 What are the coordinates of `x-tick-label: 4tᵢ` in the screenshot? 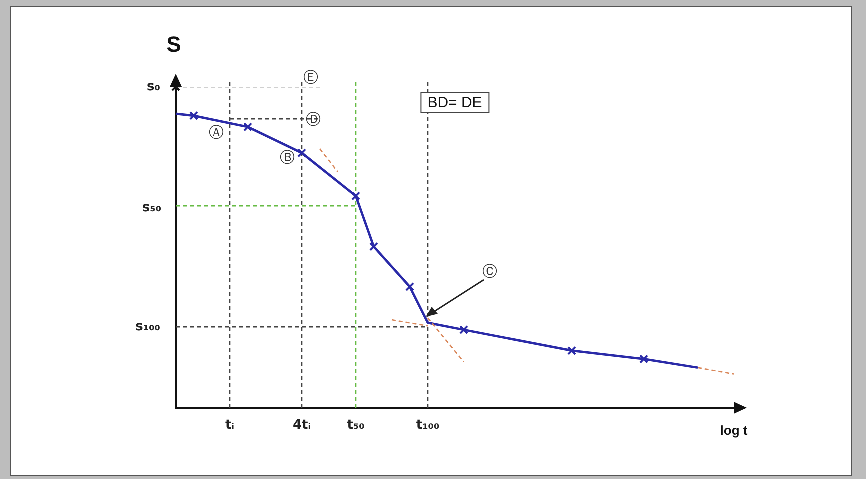 It's located at (302, 426).